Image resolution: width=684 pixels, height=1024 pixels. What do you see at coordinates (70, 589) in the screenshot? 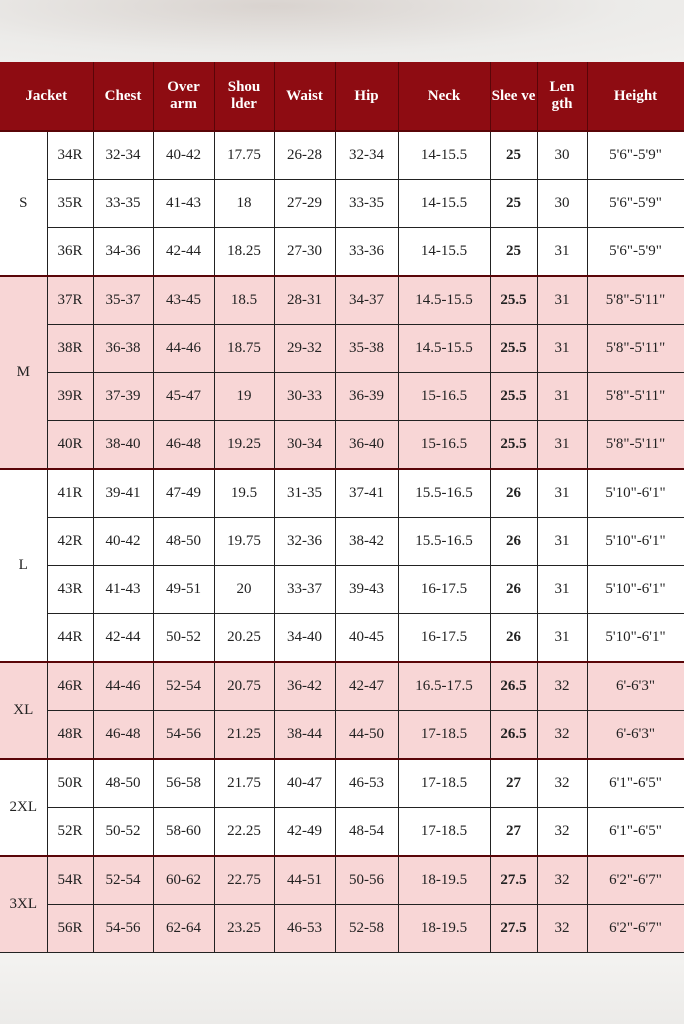
I see `cell-jacket: 43R` at bounding box center [70, 589].